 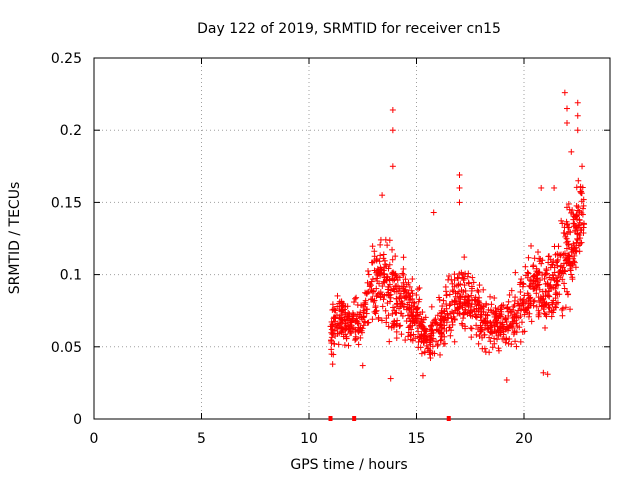 What do you see at coordinates (389, 418) in the screenshot?
I see `zero-value-markers` at bounding box center [389, 418].